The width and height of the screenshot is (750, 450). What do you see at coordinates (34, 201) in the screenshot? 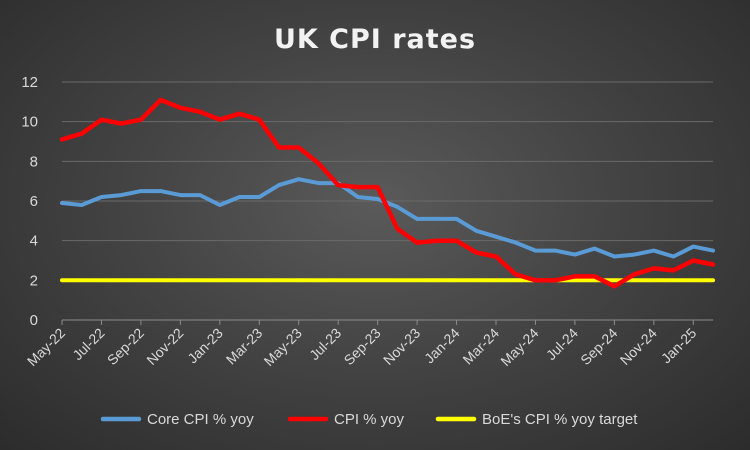
I see `y-tick-label: 6` at bounding box center [34, 201].